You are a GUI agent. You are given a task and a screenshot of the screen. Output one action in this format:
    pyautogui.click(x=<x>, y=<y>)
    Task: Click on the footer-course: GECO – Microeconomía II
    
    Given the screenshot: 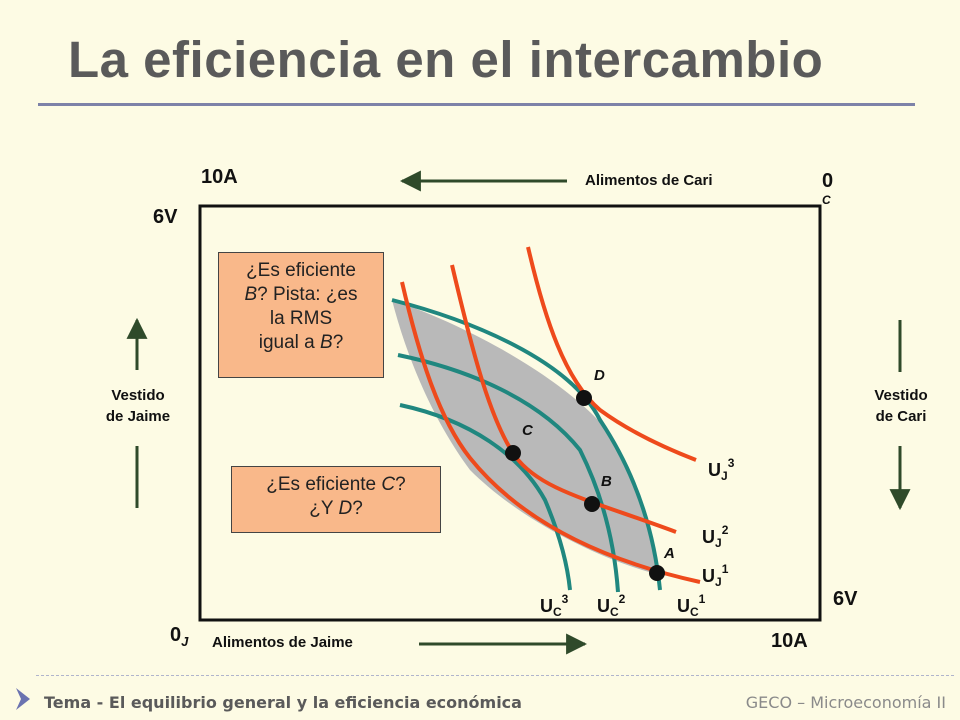 What is the action you would take?
    pyautogui.click(x=845, y=702)
    